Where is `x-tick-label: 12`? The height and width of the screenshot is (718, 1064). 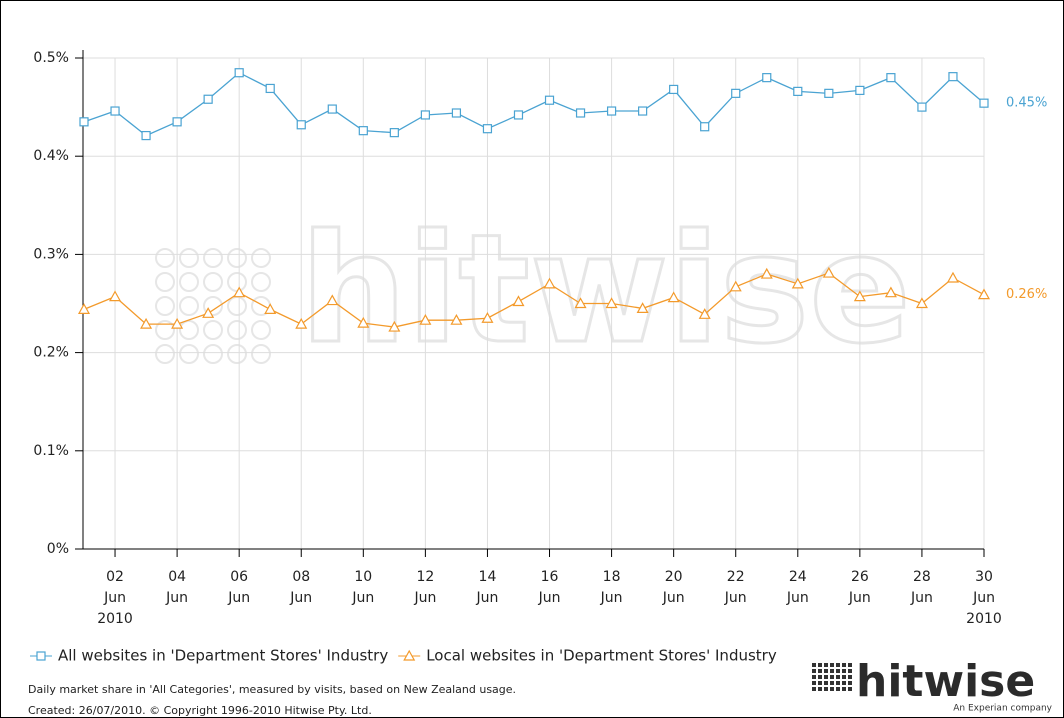
x-tick-label: 12 is located at coordinates (425, 577).